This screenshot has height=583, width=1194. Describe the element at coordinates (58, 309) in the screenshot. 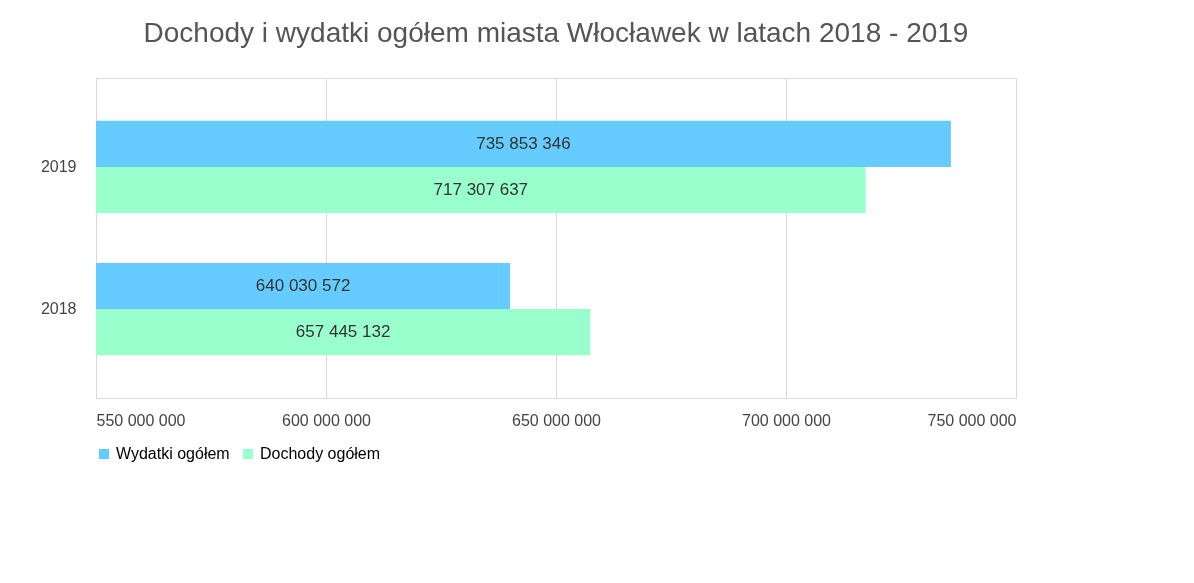

I see `y-tick-label: 2018` at that location.